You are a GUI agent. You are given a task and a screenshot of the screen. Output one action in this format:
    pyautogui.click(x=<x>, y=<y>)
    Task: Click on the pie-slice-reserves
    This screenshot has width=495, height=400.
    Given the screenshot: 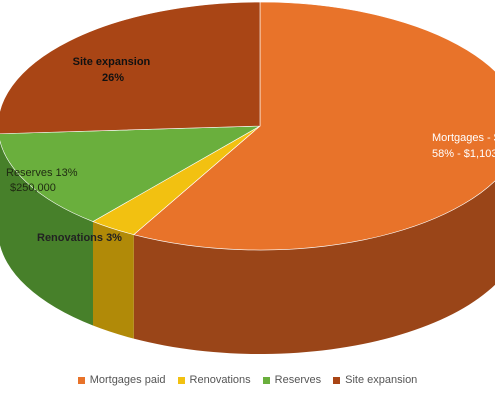 What is the action you would take?
    pyautogui.click(x=130, y=173)
    